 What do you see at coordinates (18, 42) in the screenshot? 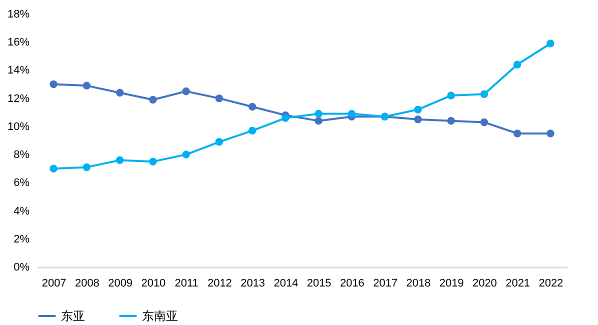
I see `y-tick-label: 16%` at bounding box center [18, 42].